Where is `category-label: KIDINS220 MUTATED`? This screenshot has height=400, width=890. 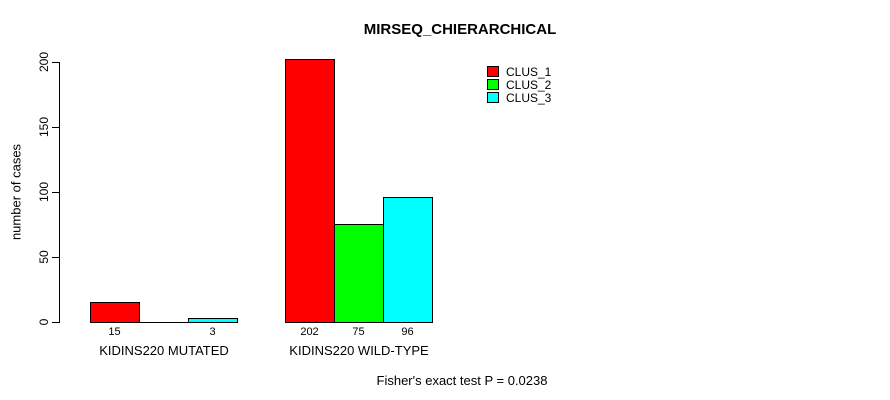 category-label: KIDINS220 MUTATED is located at coordinates (164, 350).